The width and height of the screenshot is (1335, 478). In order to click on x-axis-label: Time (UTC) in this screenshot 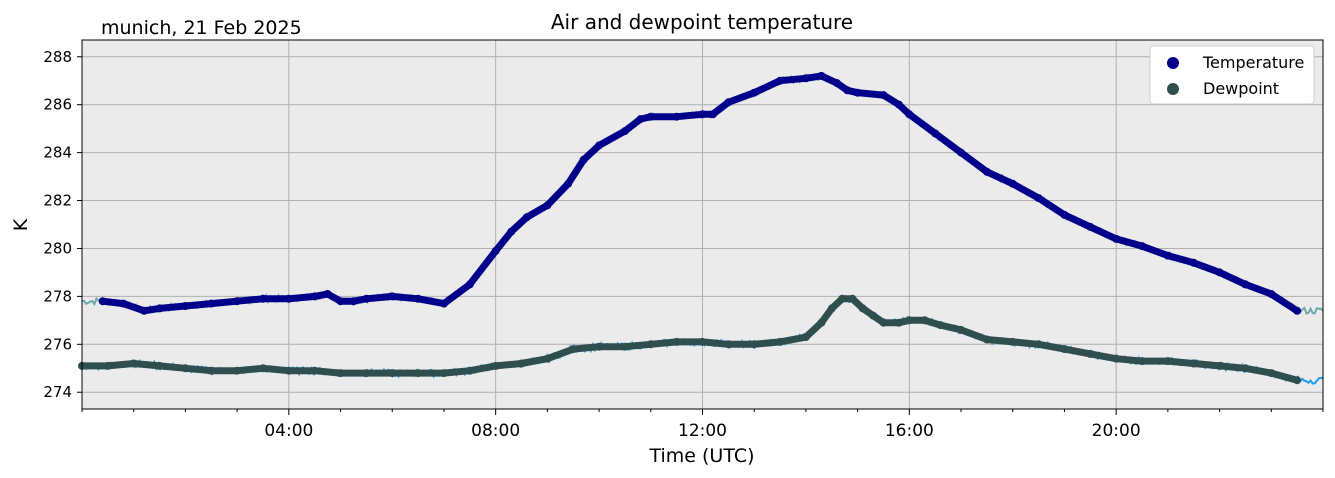, I will do `click(701, 456)`.